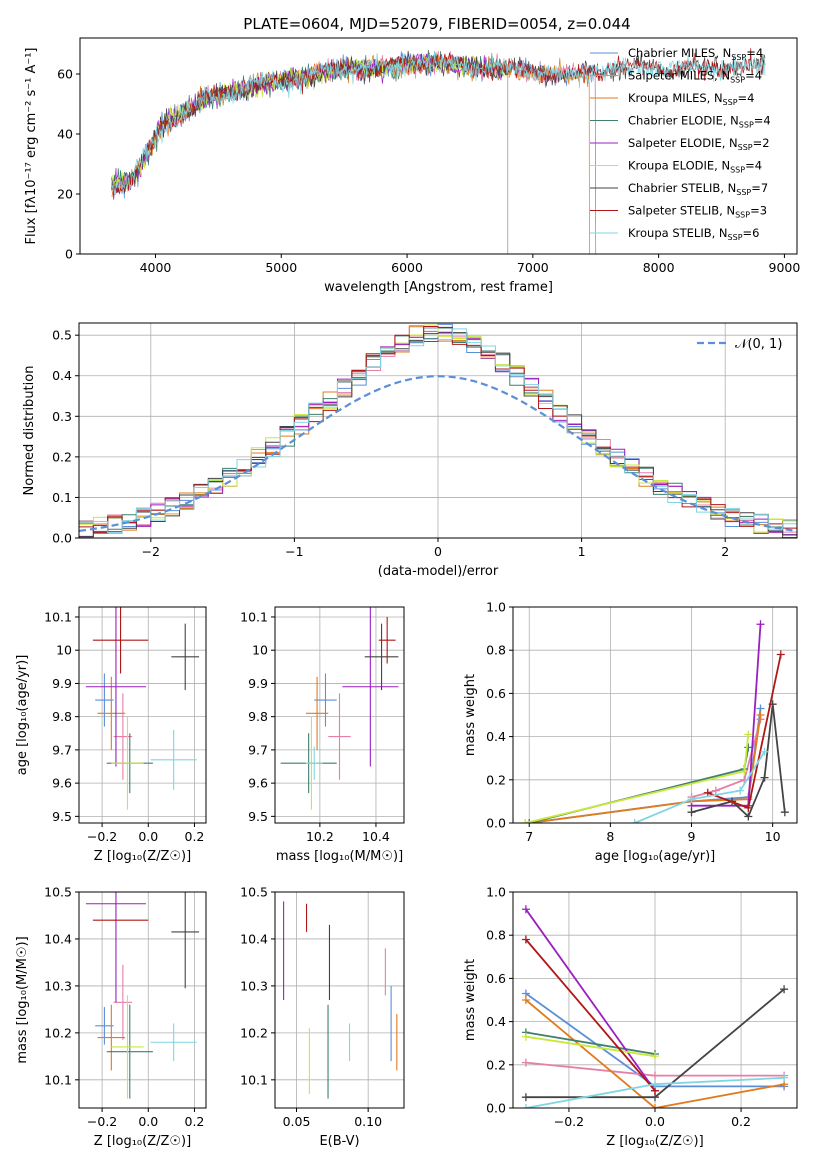 The image size is (819, 1170). Describe the element at coordinates (31, 146) in the screenshot. I see `y-axis-label: Flux [fλ10⁻¹⁷ erg cm⁻² s⁻¹ A⁻¹]` at that location.